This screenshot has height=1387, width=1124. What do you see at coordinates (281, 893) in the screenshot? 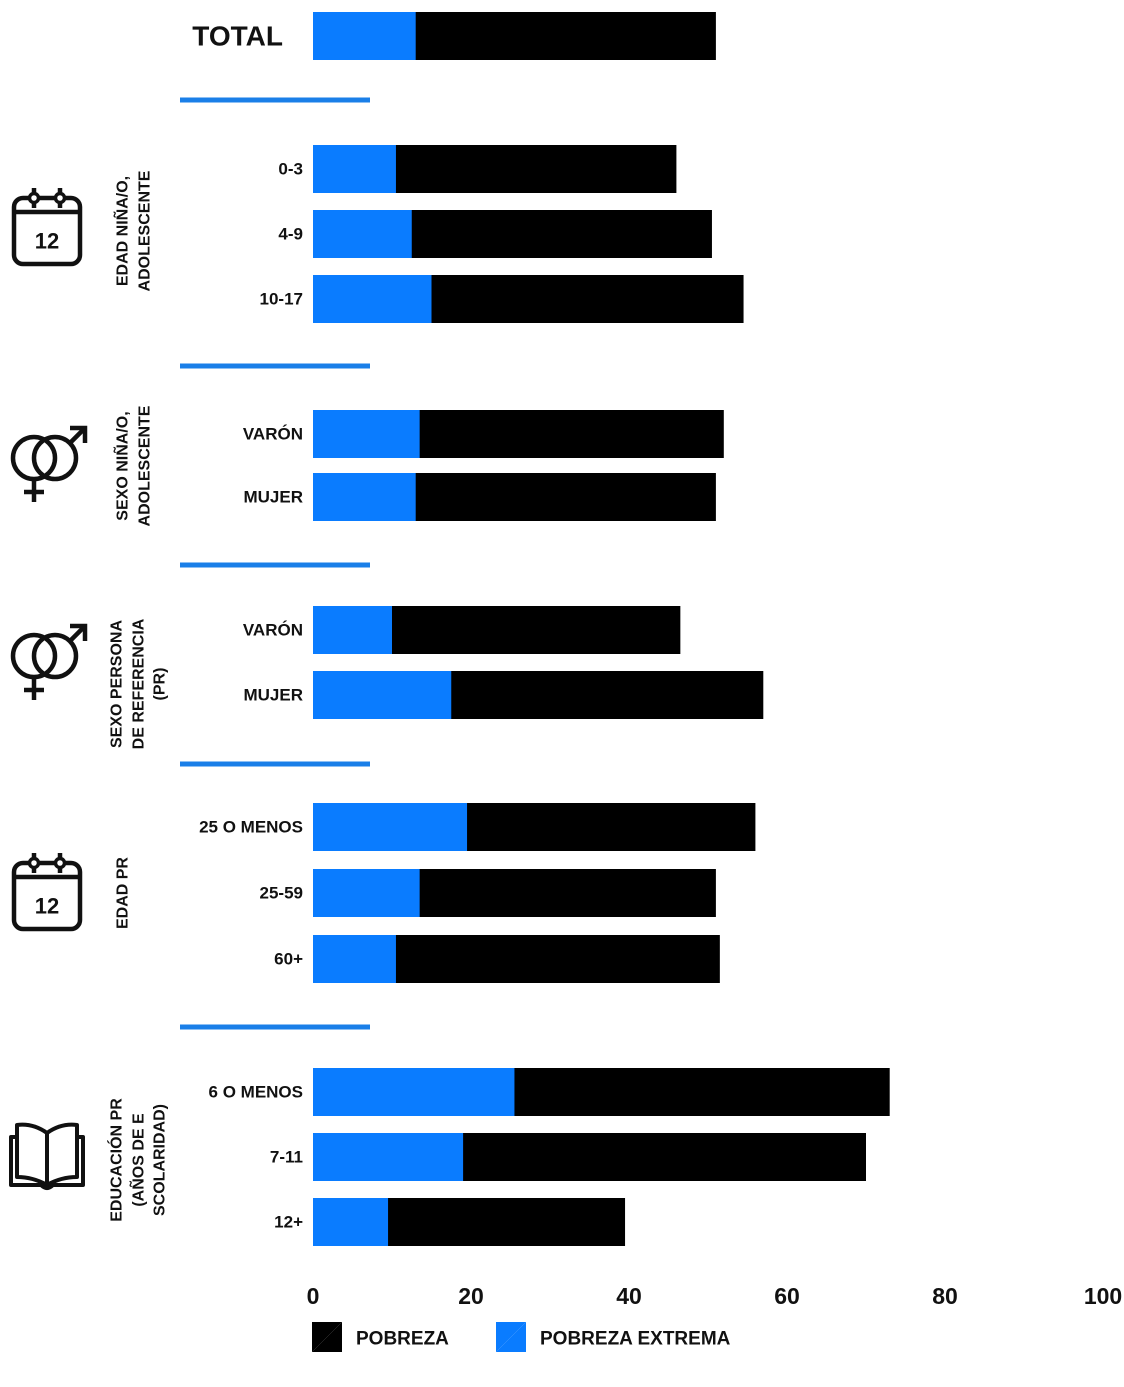
I see `category-label: 25-59` at bounding box center [281, 893].